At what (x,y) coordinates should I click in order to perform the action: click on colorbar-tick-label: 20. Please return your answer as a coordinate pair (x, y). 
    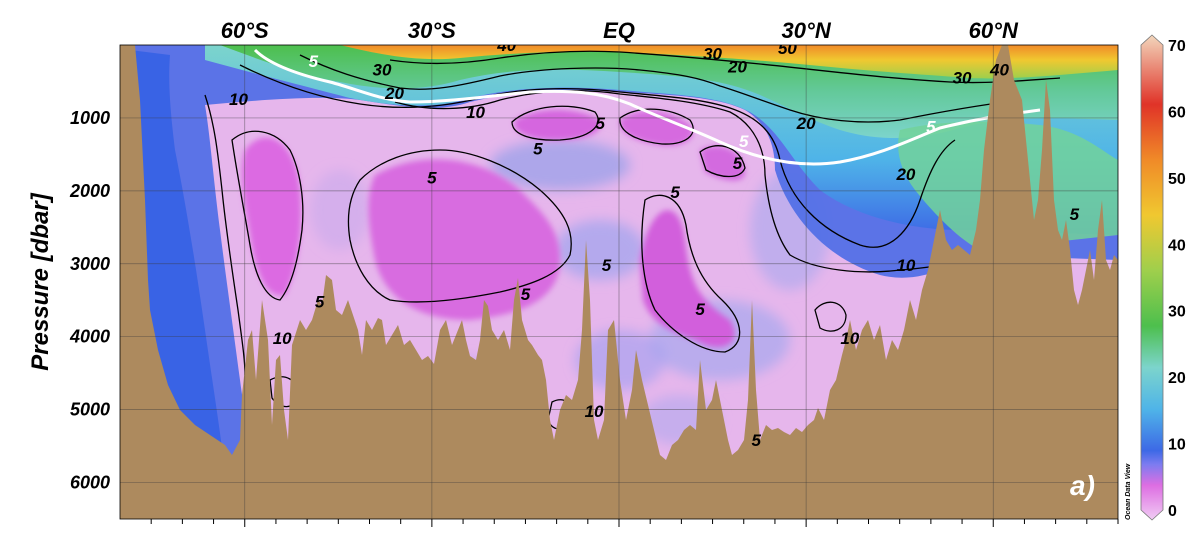
    Looking at the image, I should click on (1177, 378).